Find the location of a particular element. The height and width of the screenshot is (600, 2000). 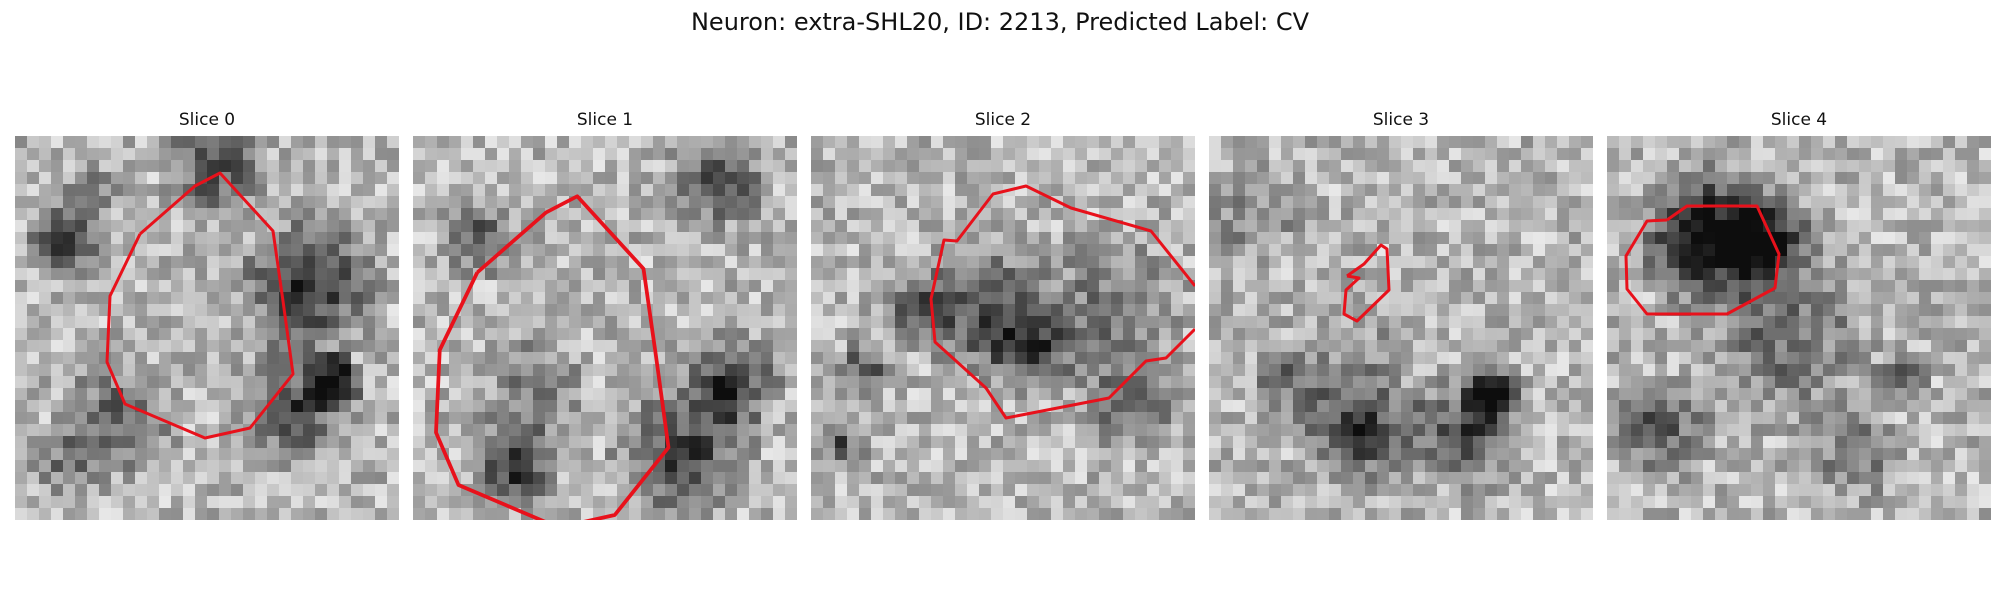

slice-panel-2: Slice 2 is located at coordinates (1003, 314).